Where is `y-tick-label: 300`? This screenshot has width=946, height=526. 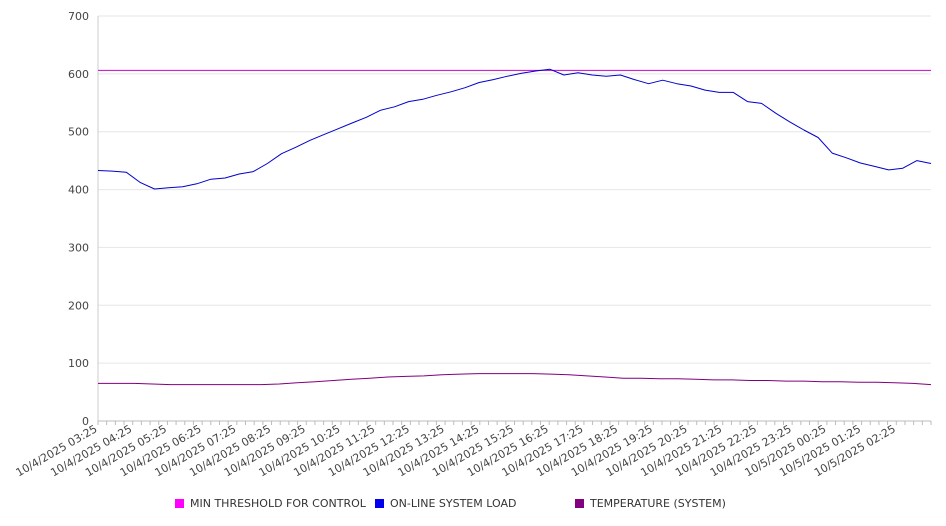
y-tick-label: 300 is located at coordinates (78, 247).